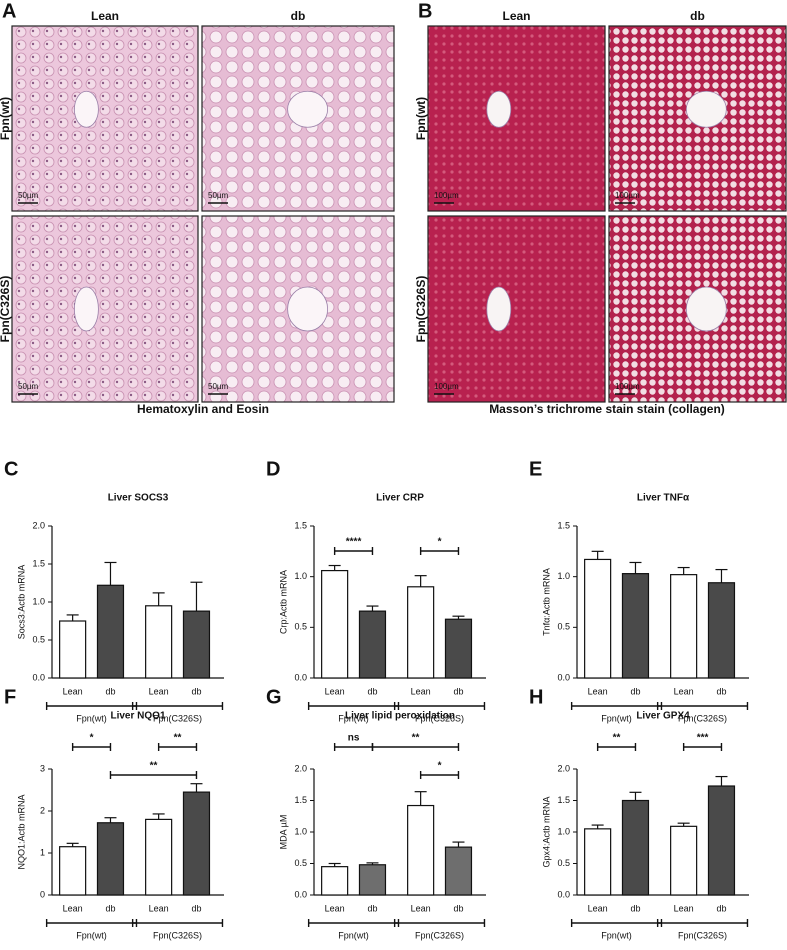  I want to click on y-axis-label: Socs3:Actb mRNA, so click(21, 602).